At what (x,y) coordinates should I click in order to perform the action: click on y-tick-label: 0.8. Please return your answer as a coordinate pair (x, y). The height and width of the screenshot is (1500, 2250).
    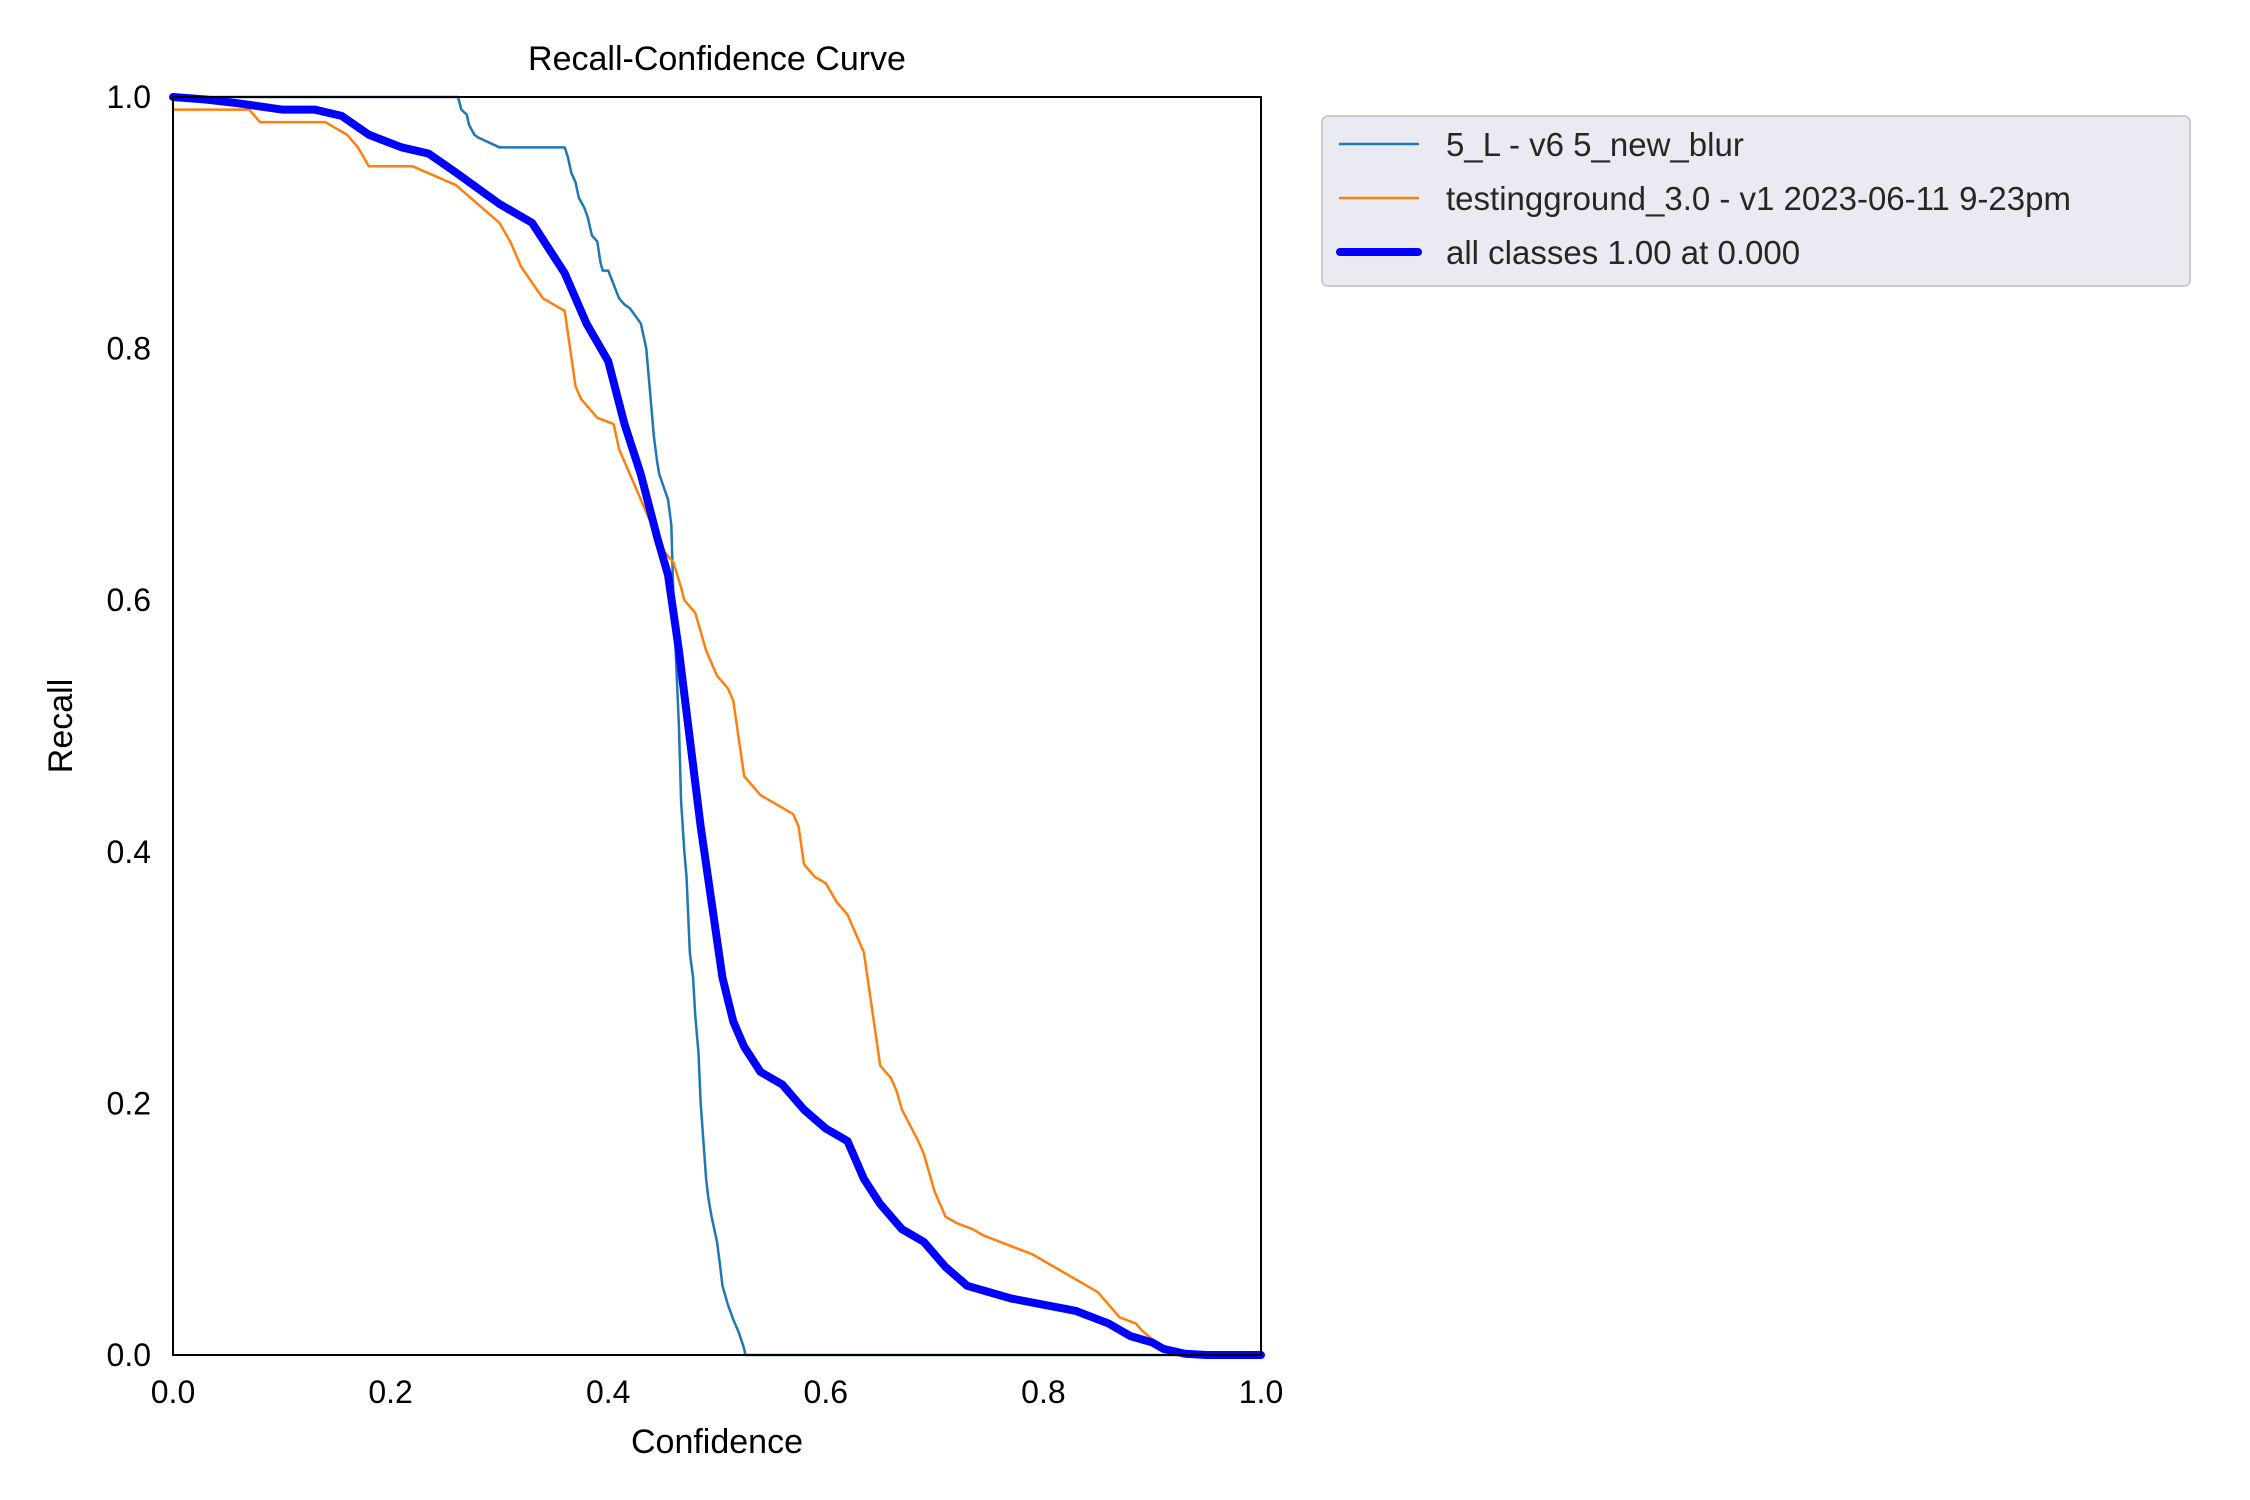
    Looking at the image, I should click on (129, 349).